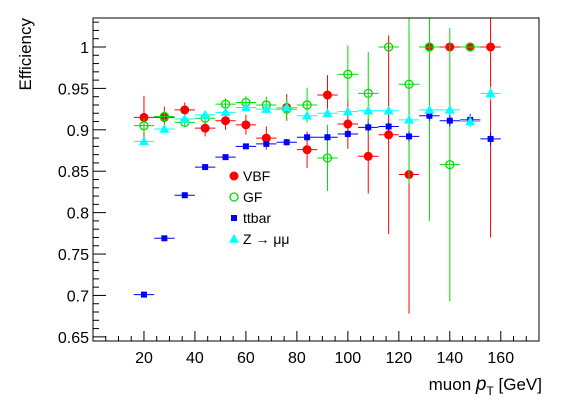 The image size is (567, 407). I want to click on x-tick-label: 80, so click(297, 358).